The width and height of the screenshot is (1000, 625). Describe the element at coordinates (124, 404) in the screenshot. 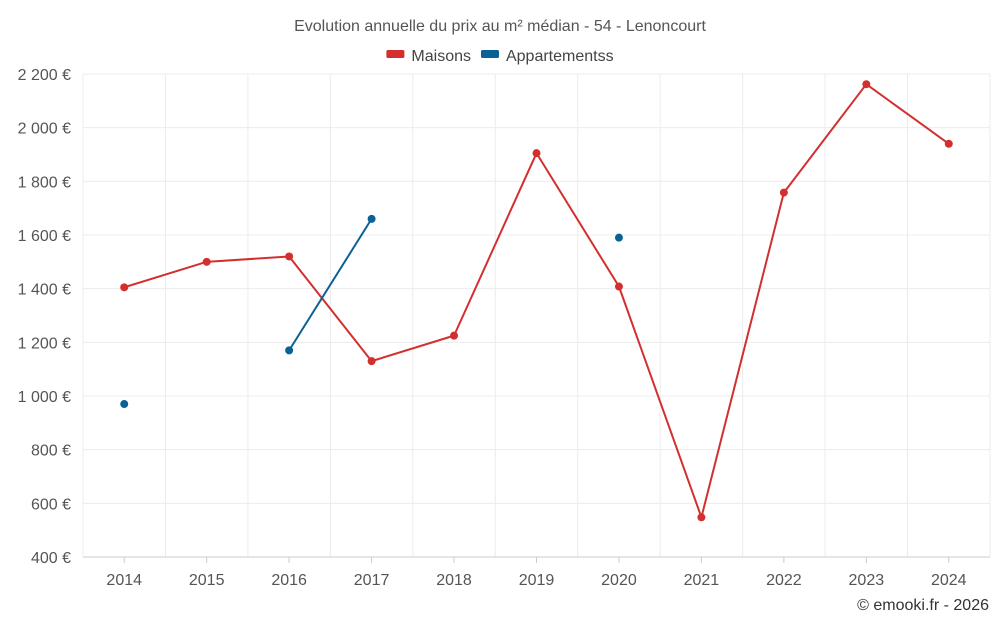

I see `data-point-appartementss-2014` at that location.